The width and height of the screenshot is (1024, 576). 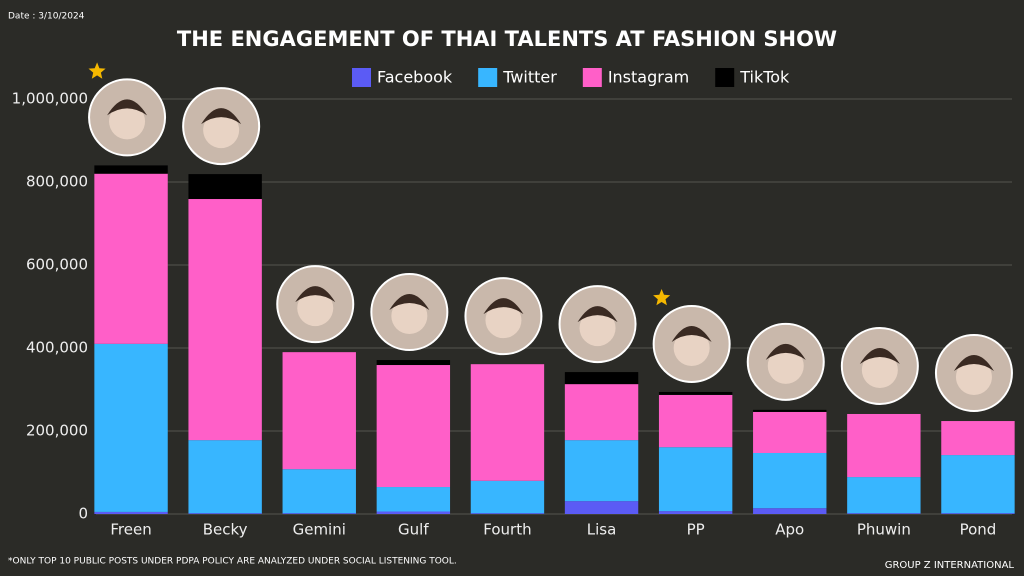 What do you see at coordinates (415, 77) in the screenshot?
I see `legend-label: Facebook` at bounding box center [415, 77].